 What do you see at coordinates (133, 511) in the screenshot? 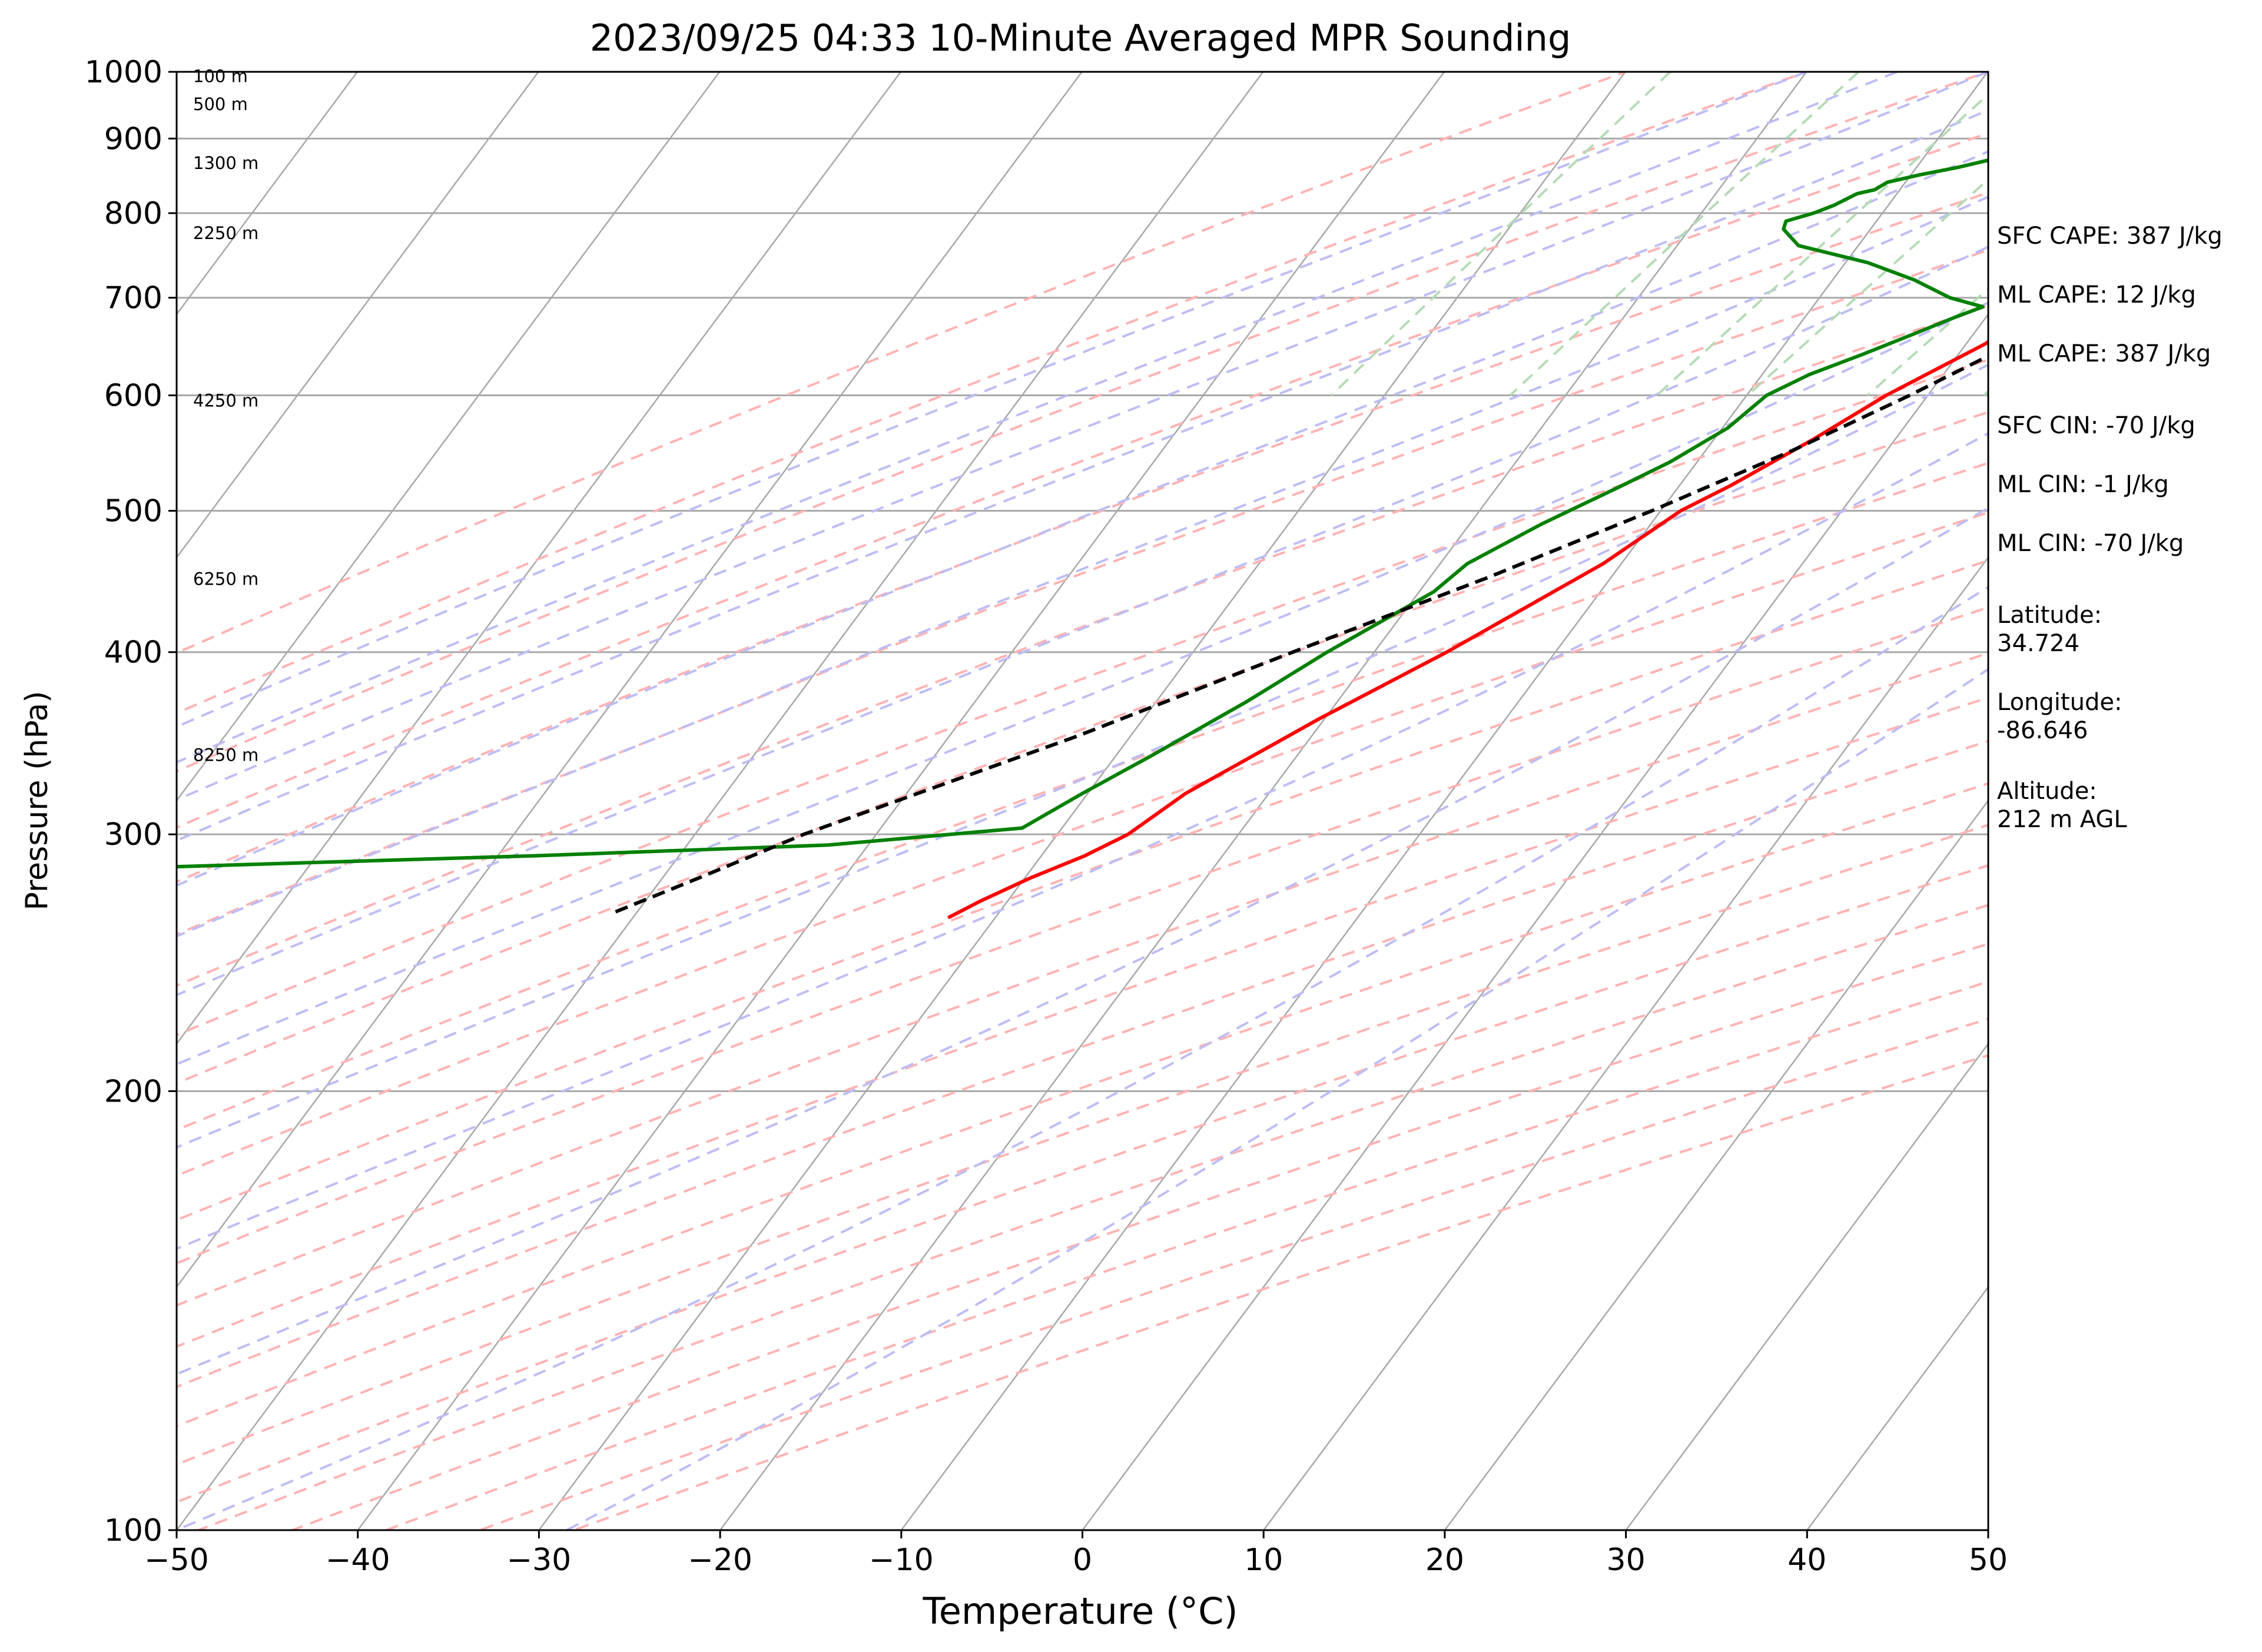
I see `y-tick-label: 500` at bounding box center [133, 511].